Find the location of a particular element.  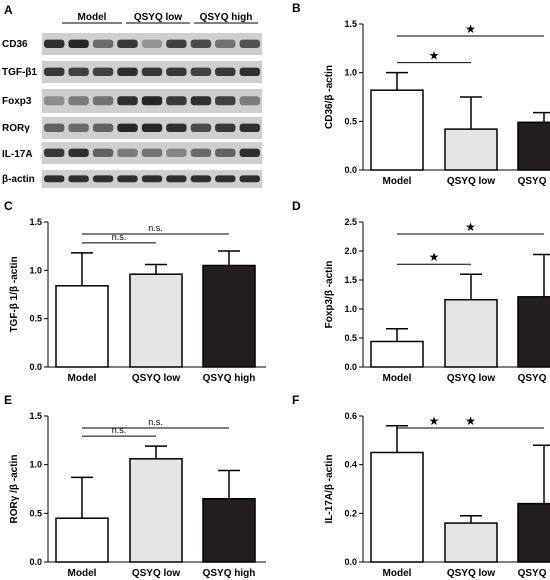

y-tick-label: 0.2 is located at coordinates (350, 513).